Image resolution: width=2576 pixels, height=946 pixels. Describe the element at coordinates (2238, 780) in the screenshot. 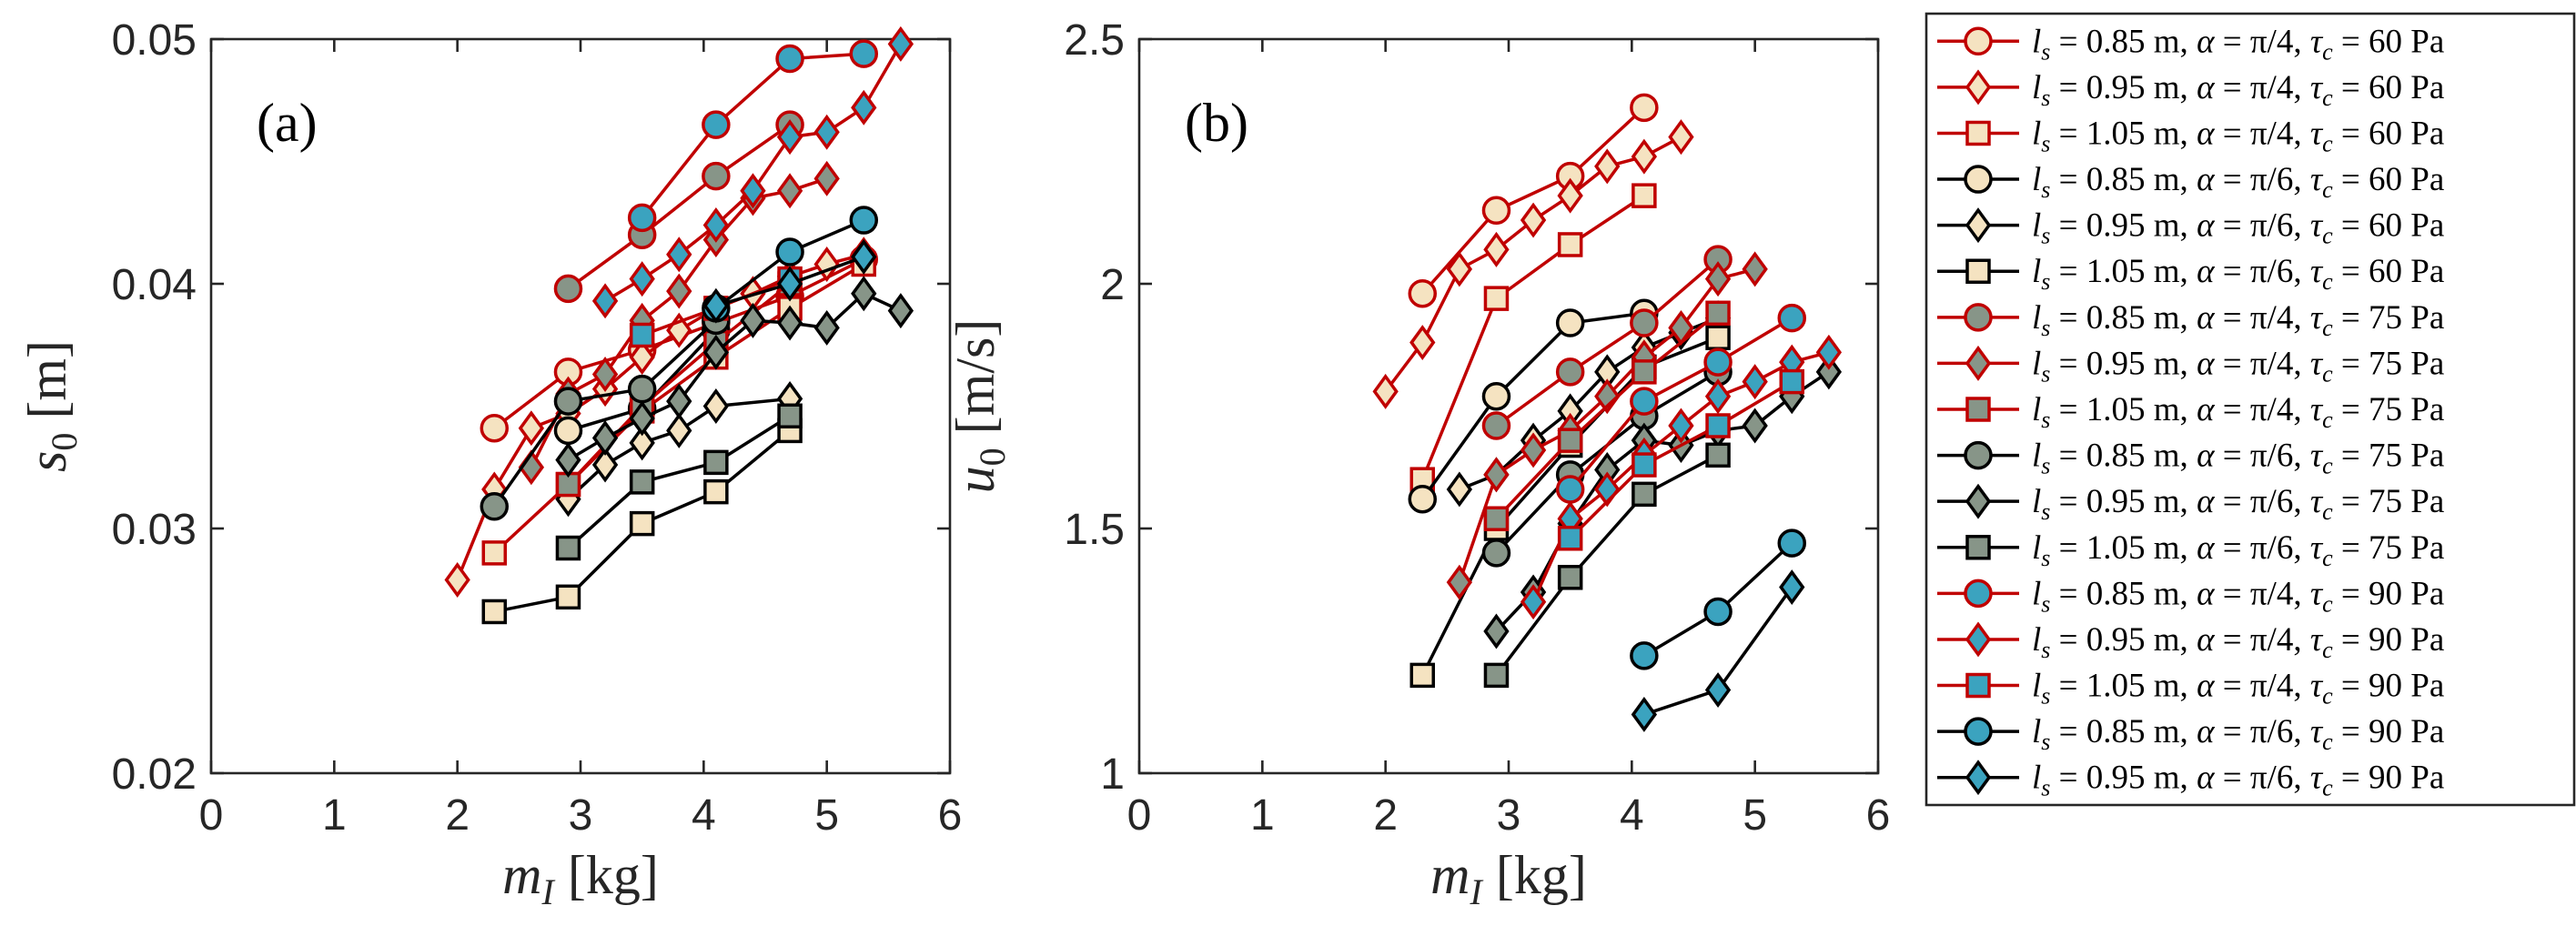

I see `legend-label: ls = 0.95 m, α = π/6, τc = 90 Pa` at that location.